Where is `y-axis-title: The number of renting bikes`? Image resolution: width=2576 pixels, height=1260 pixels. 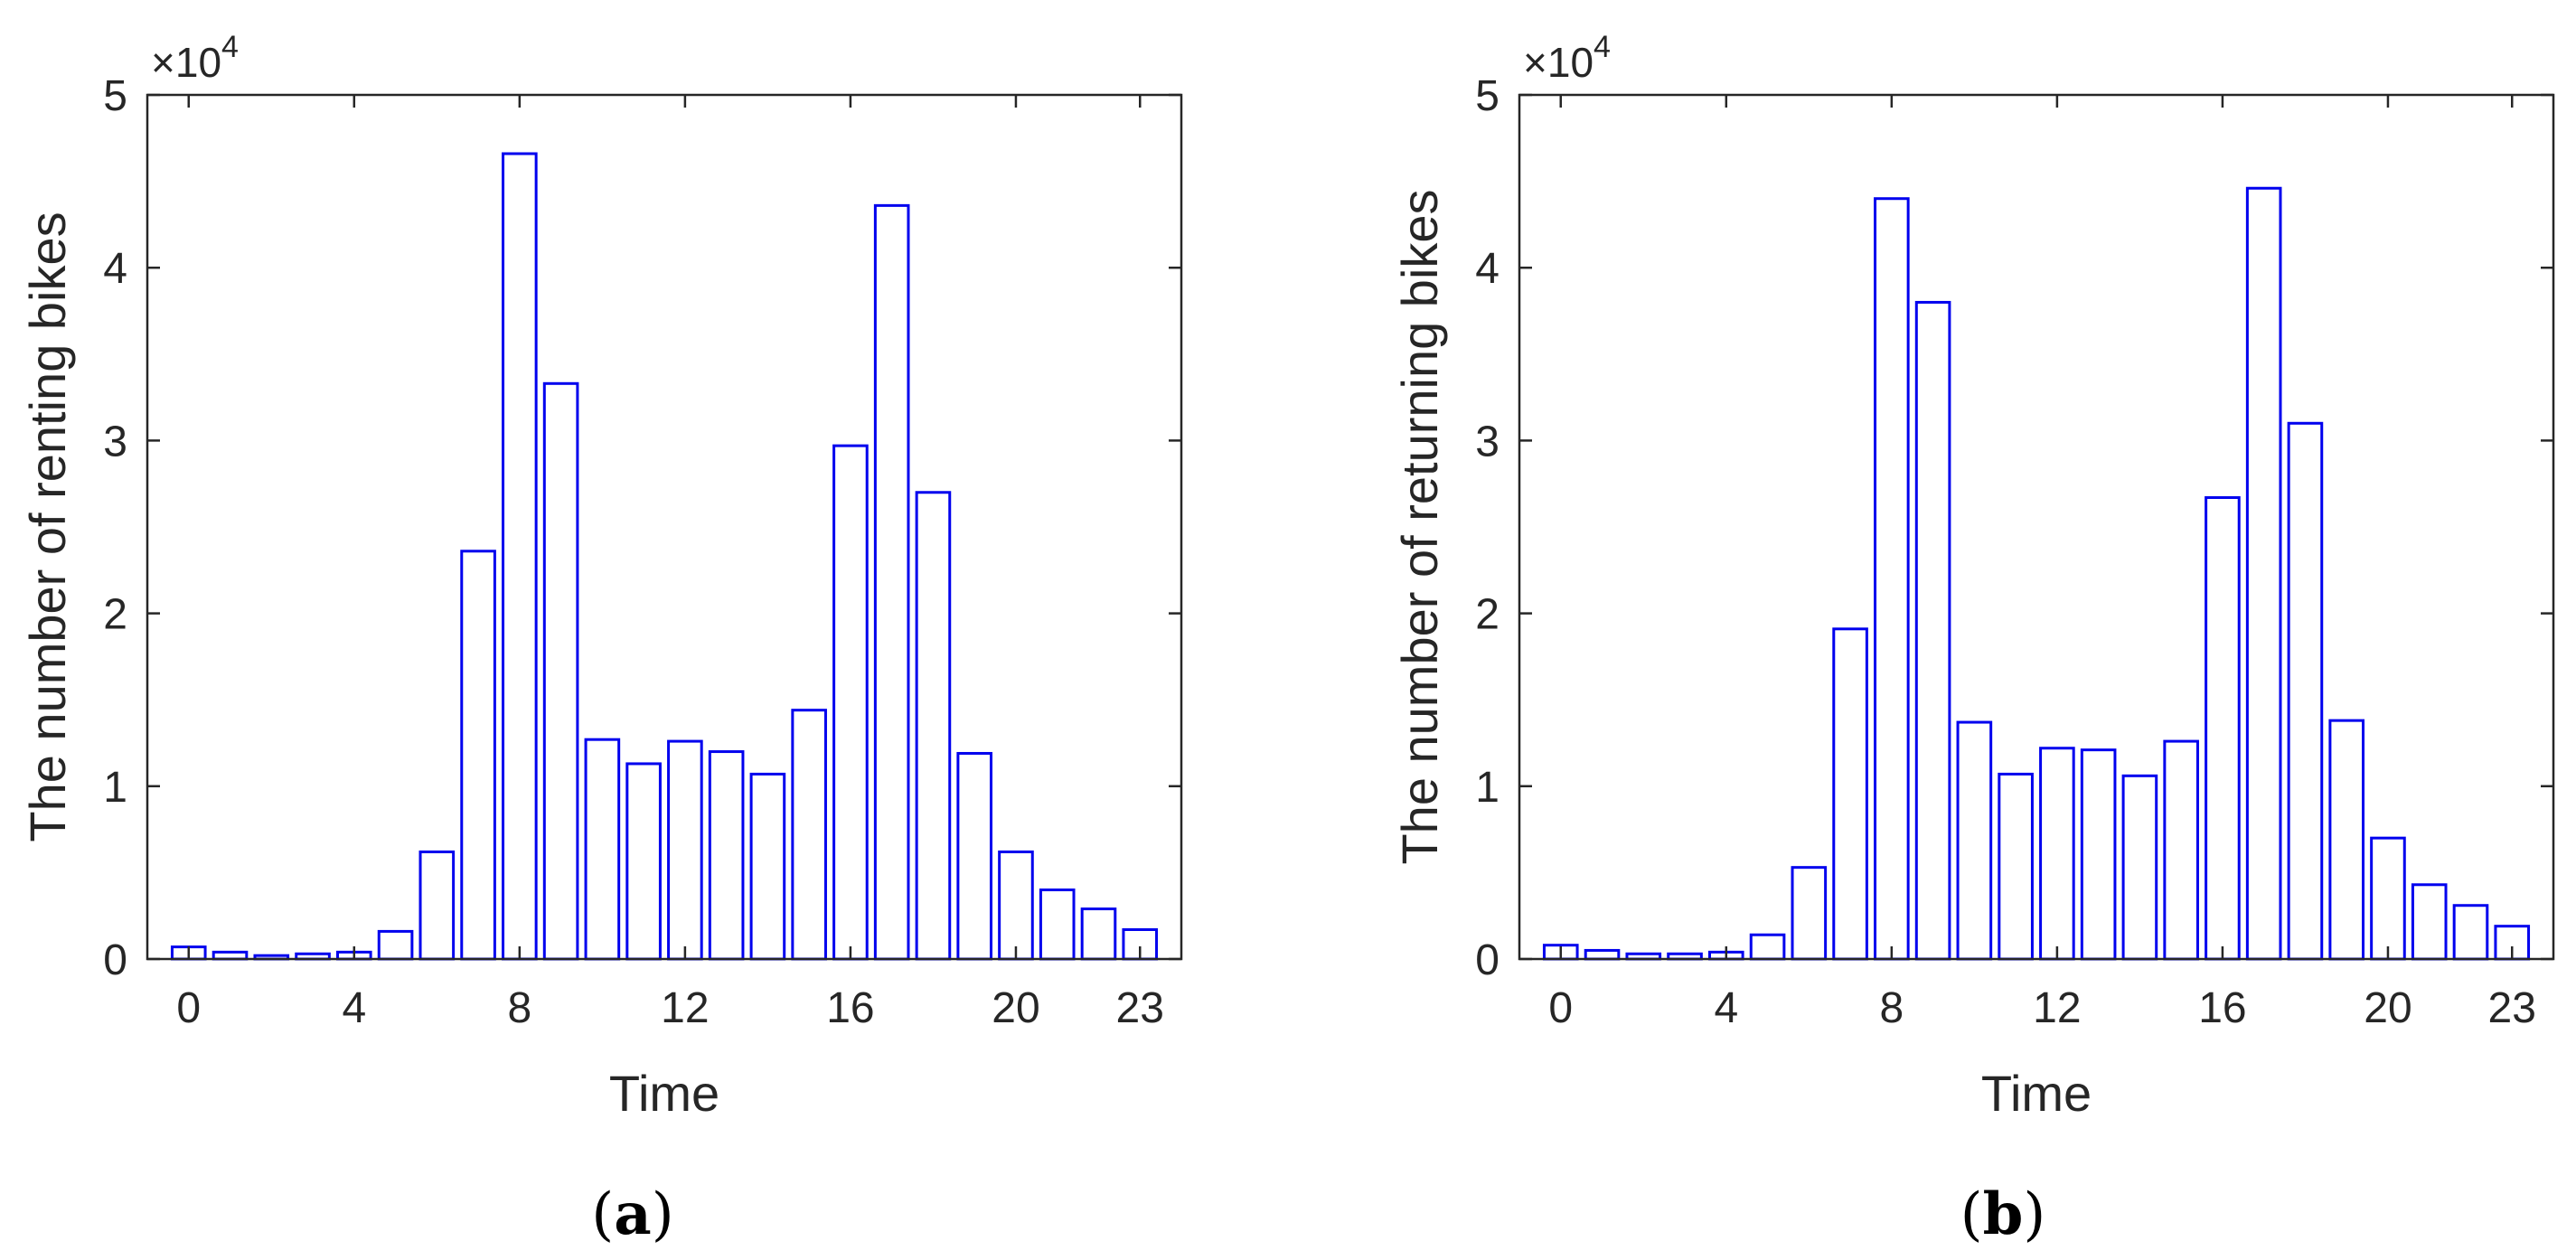
y-axis-title: The number of renting bikes is located at coordinates (47, 527).